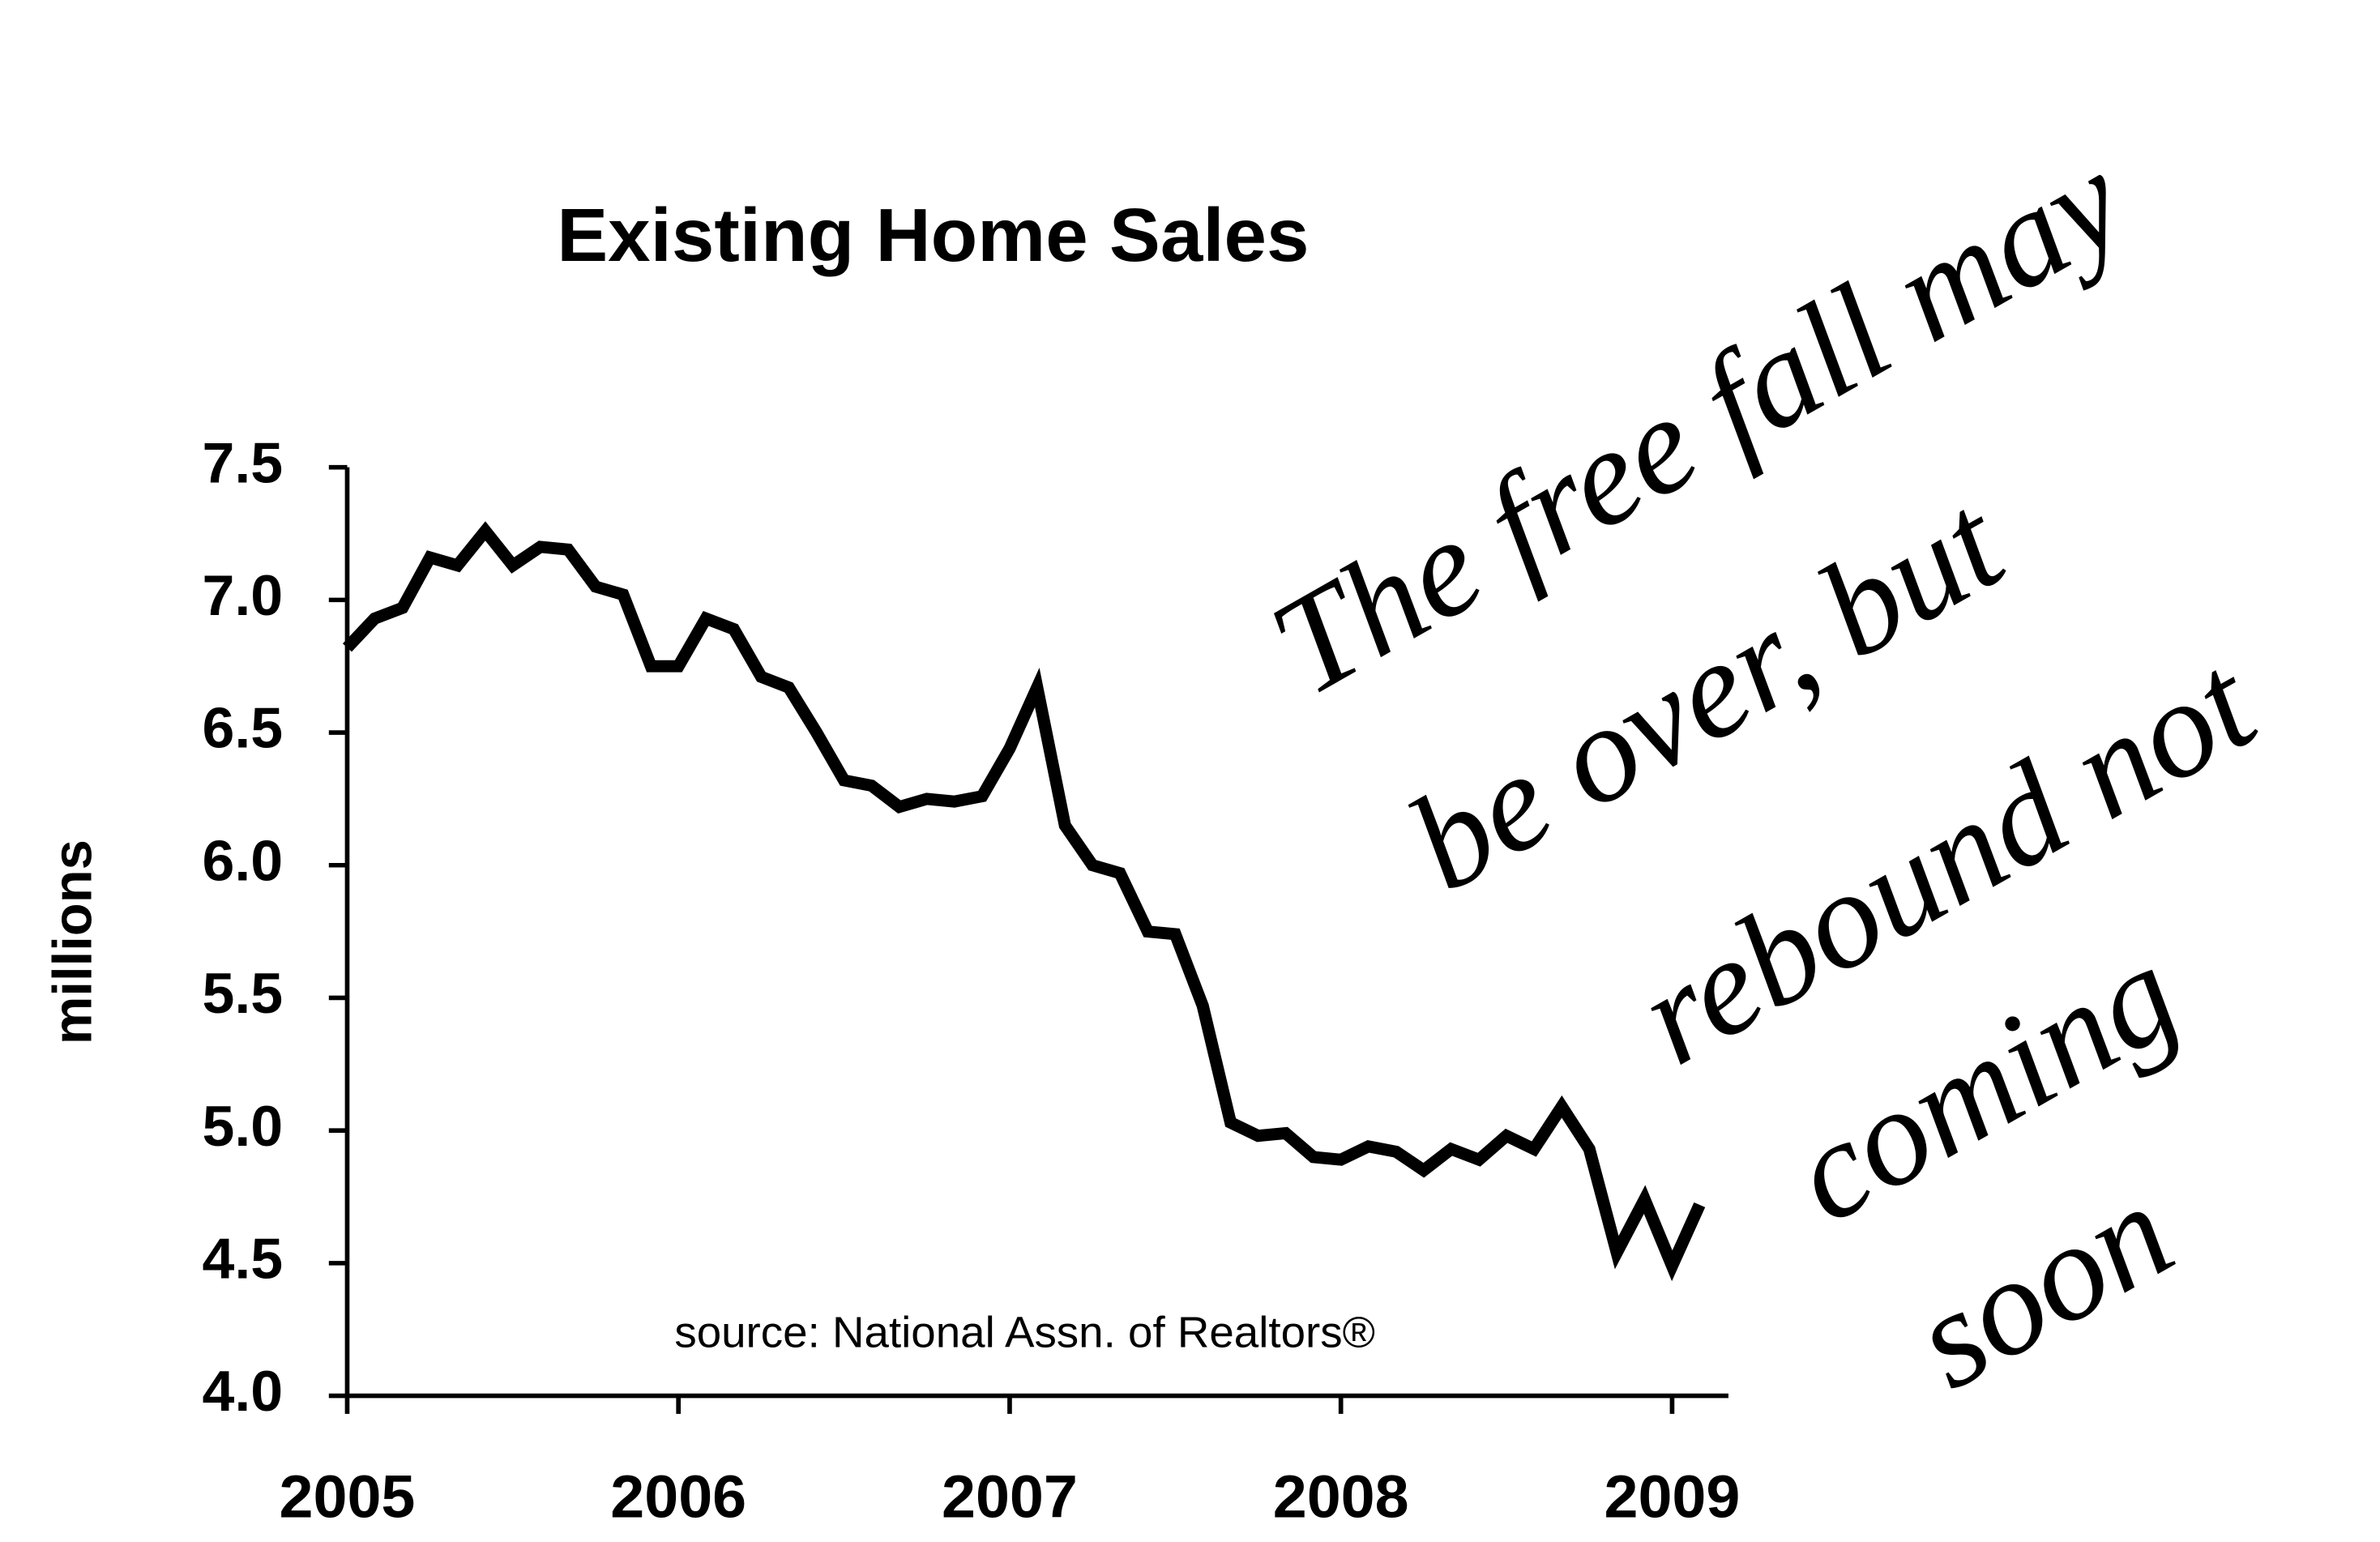  What do you see at coordinates (244, 463) in the screenshot?
I see `y-tick-label: 7.5` at bounding box center [244, 463].